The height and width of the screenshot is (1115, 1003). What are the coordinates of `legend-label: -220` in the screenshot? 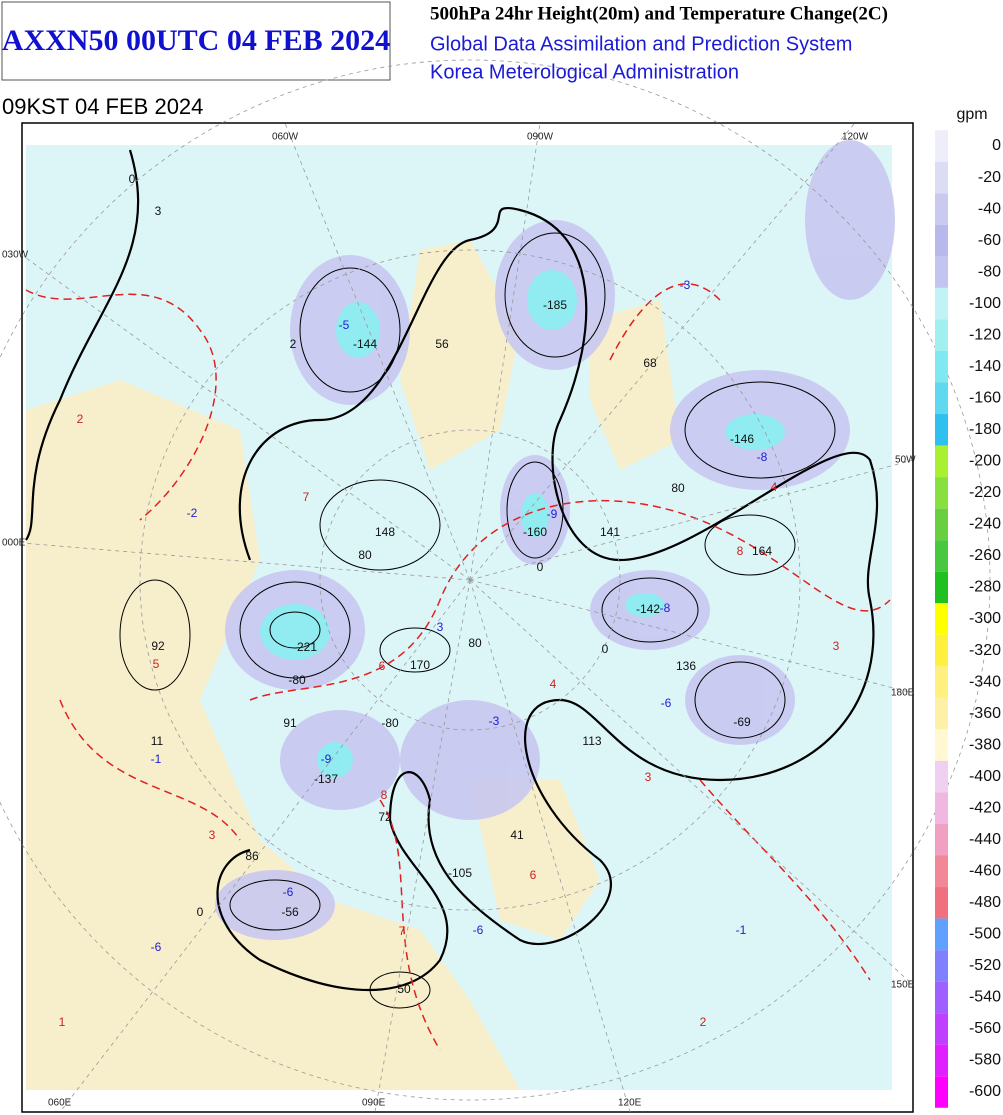 It's located at (985, 492).